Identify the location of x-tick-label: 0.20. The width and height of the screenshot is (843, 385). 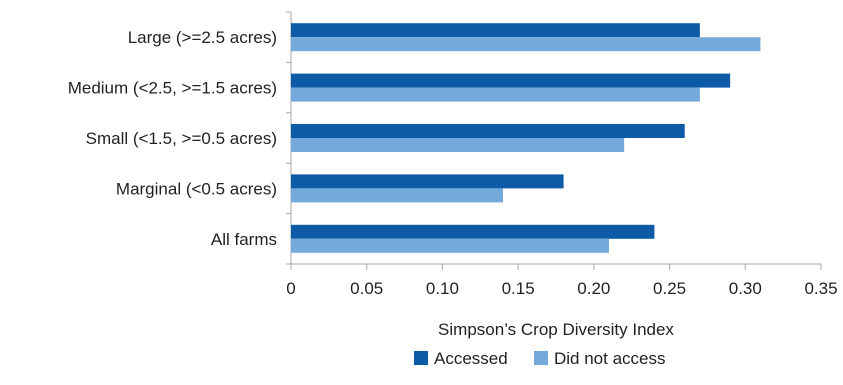
(593, 288).